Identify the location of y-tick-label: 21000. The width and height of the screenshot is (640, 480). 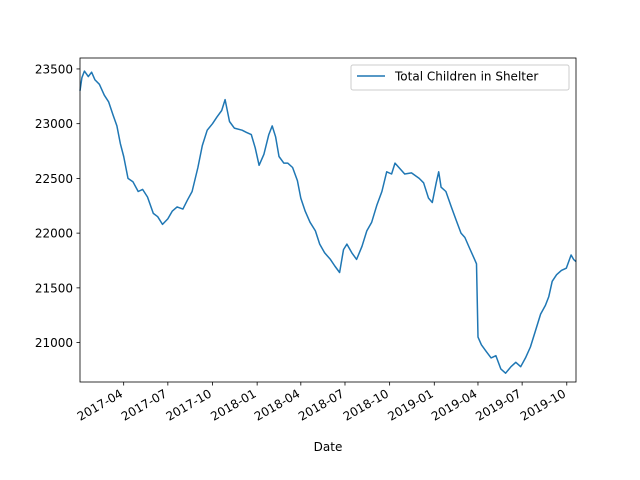
(54, 343).